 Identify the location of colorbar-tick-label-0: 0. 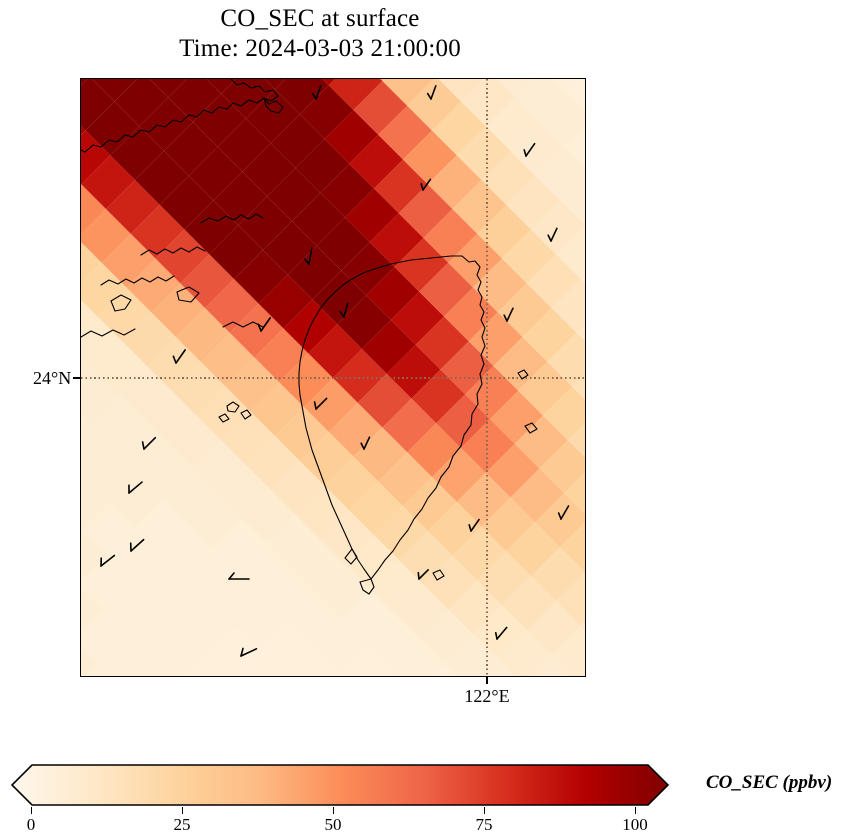
(31, 825).